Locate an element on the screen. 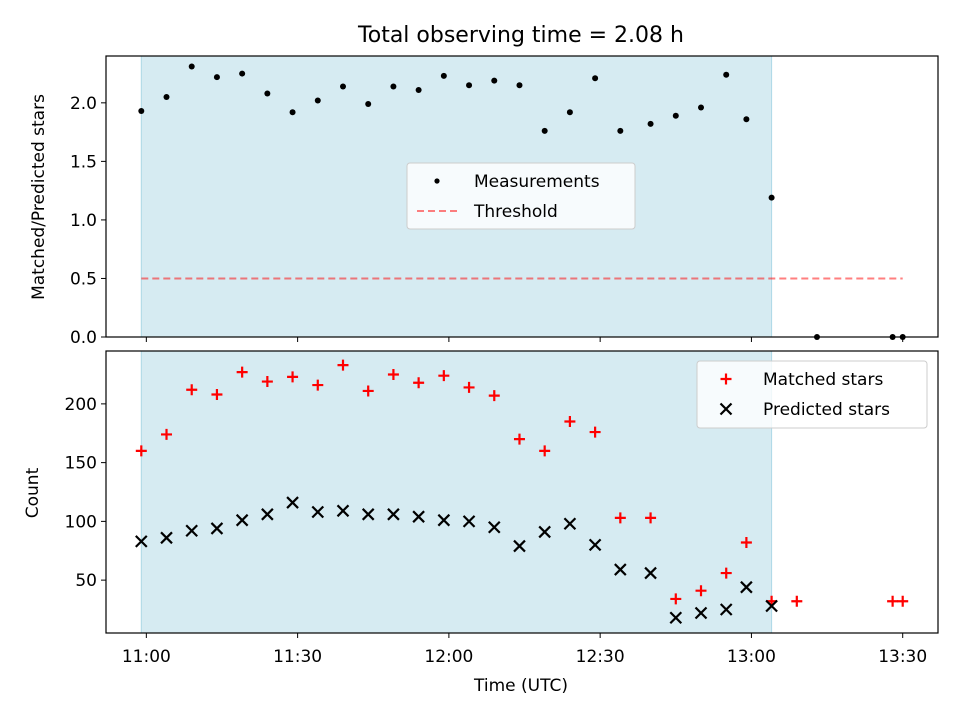 This screenshot has width=960, height=724. top-legend-box is located at coordinates (521, 196).